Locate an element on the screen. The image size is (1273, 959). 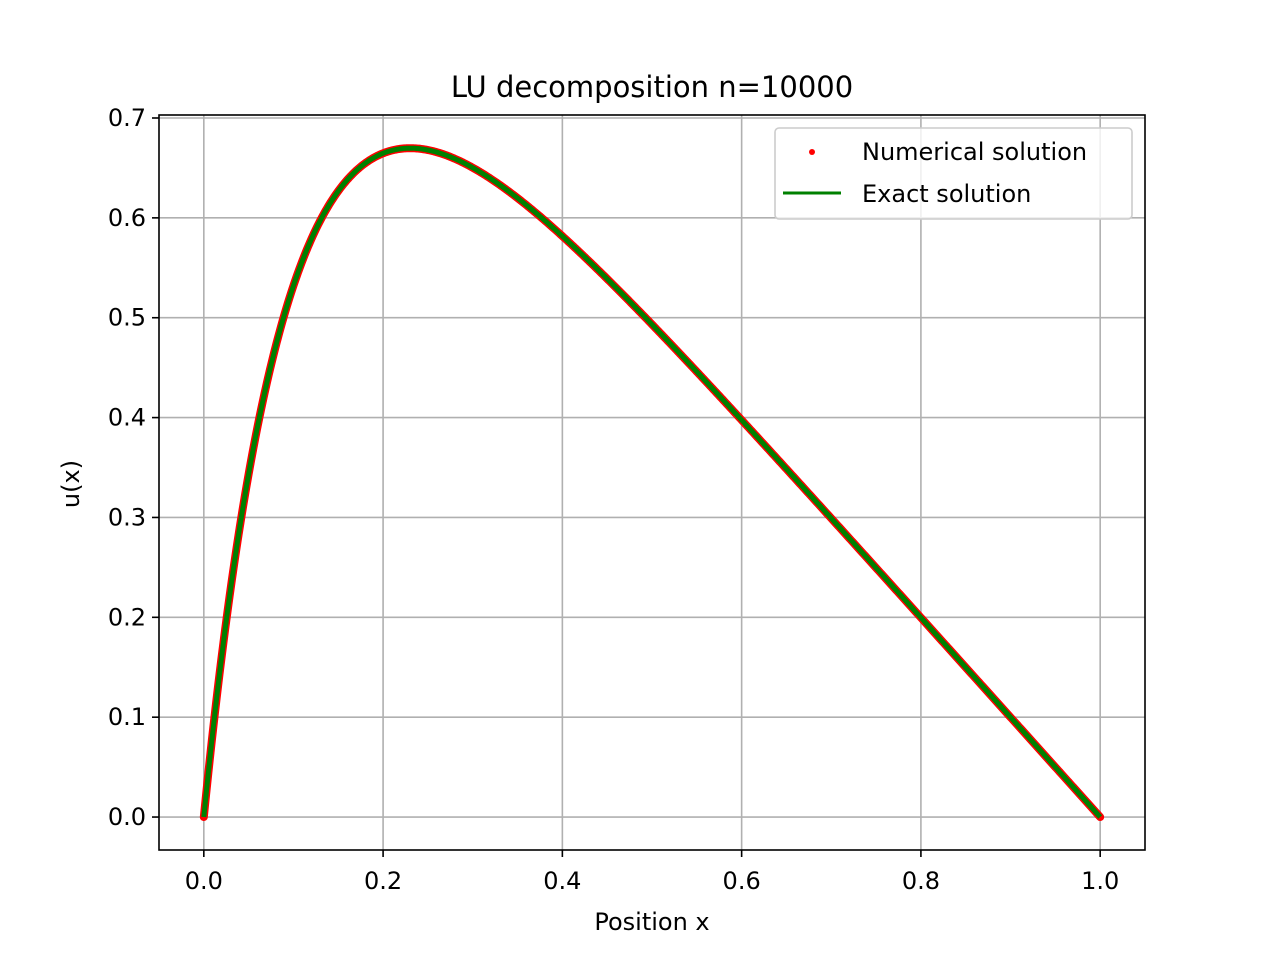
y-axis-label: u(x) is located at coordinates (71, 484).